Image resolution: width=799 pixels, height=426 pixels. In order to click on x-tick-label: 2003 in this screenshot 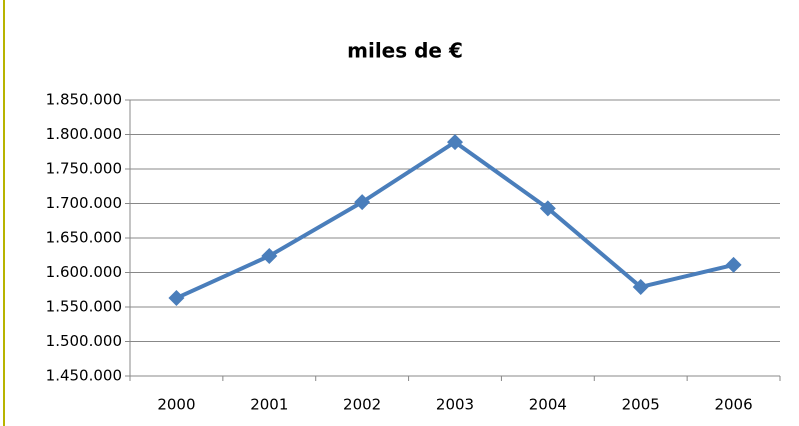, I will do `click(455, 405)`.